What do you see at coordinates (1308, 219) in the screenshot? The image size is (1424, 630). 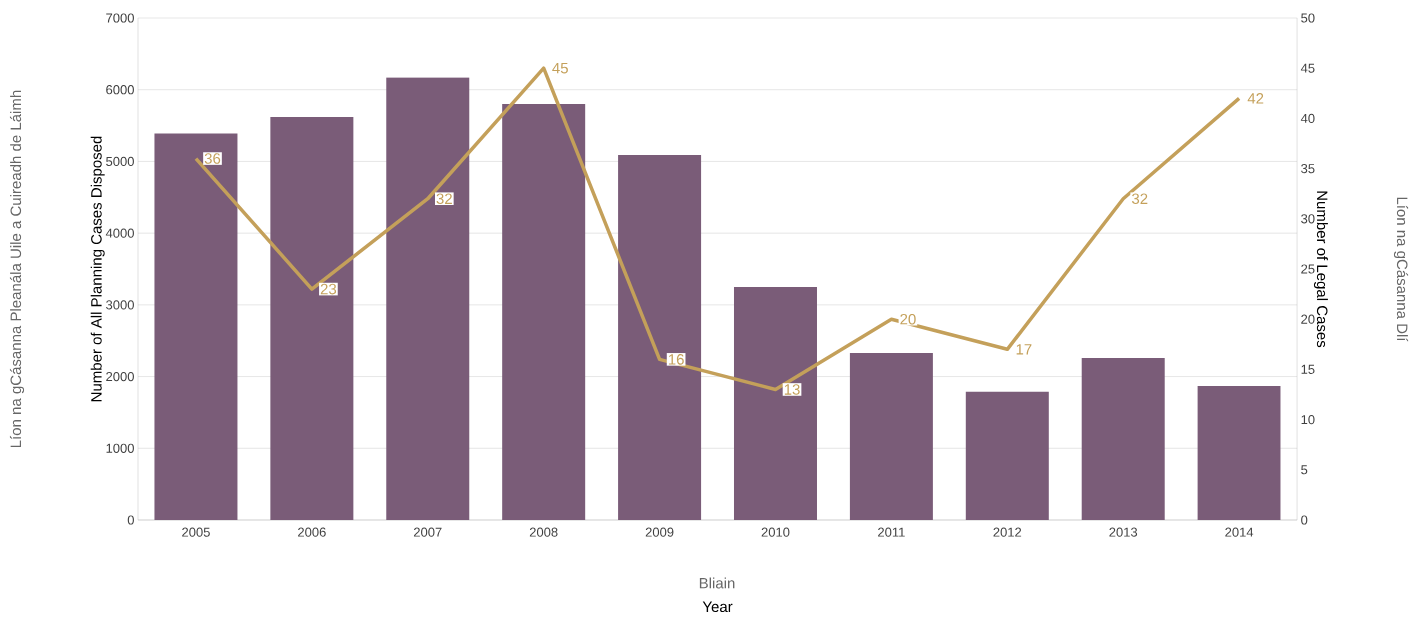 I see `y2-tick-label: 30` at bounding box center [1308, 219].